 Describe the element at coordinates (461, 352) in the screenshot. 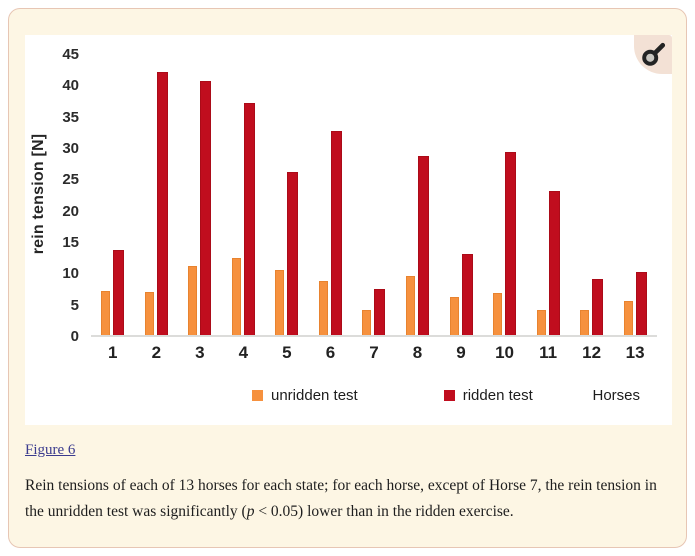

I see `x-tick-label: 9` at that location.